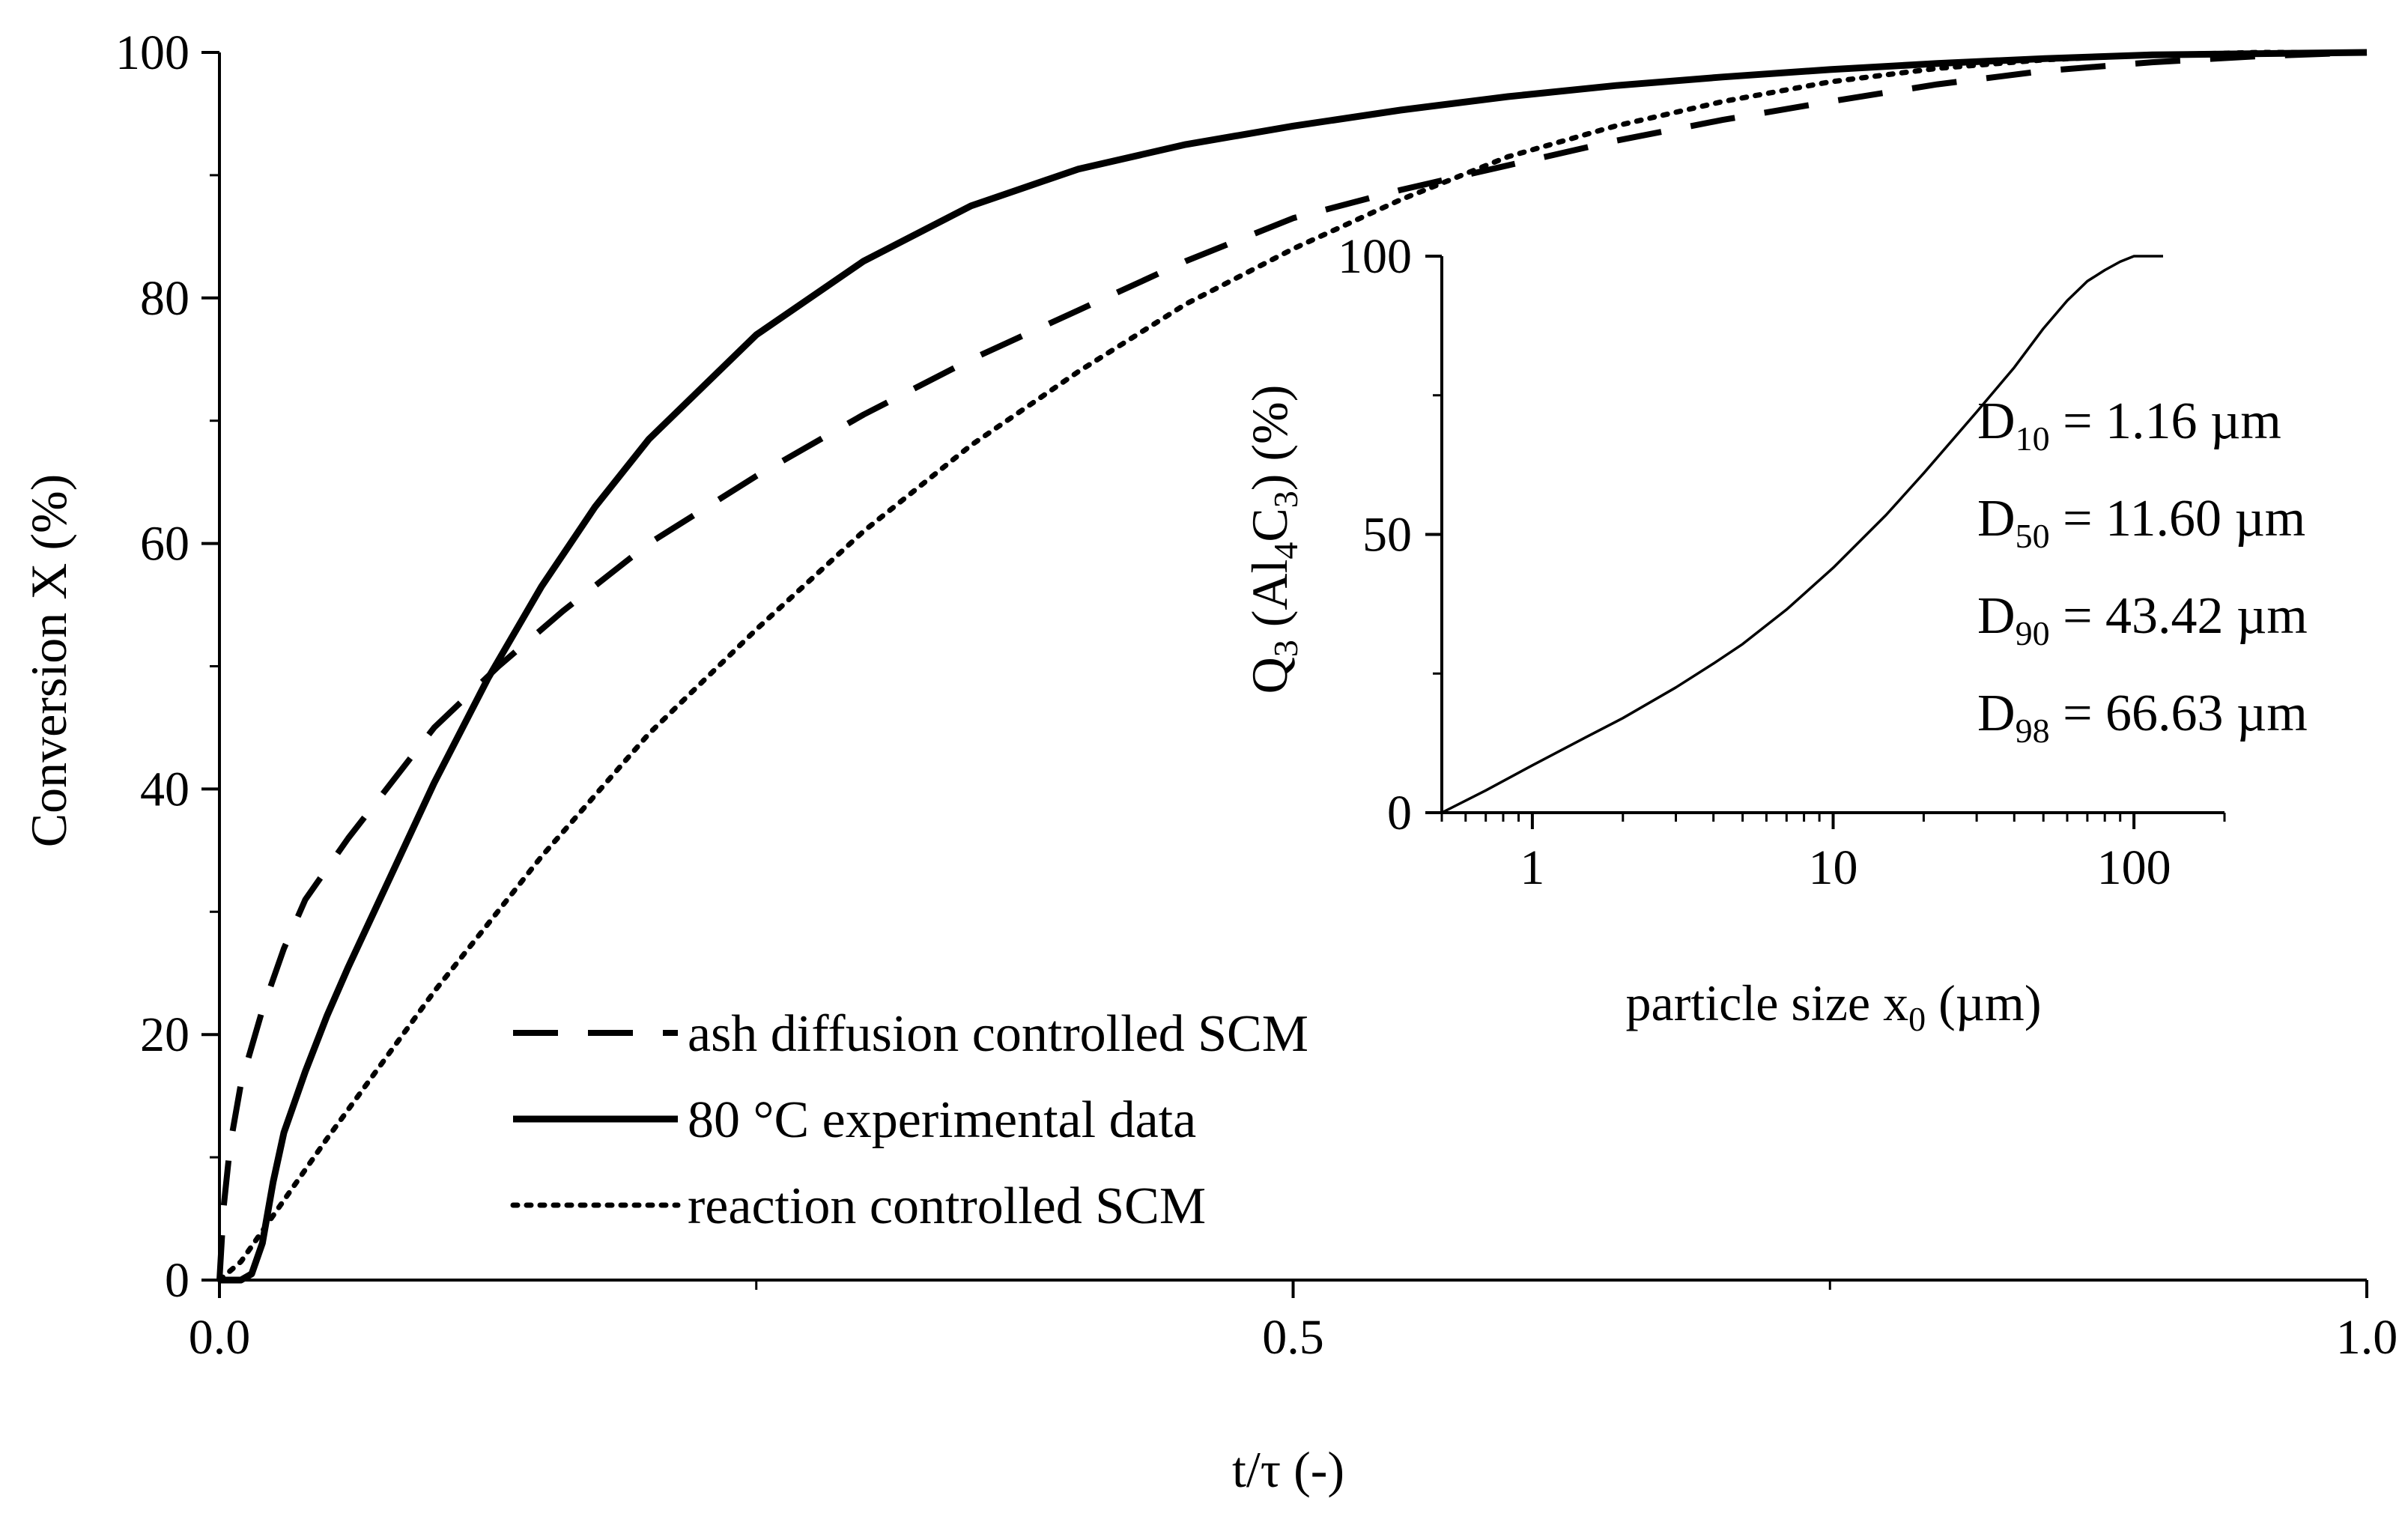 Image resolution: width=2408 pixels, height=1516 pixels. What do you see at coordinates (2033, 536) in the screenshot?
I see `percentile-sub: 50` at bounding box center [2033, 536].